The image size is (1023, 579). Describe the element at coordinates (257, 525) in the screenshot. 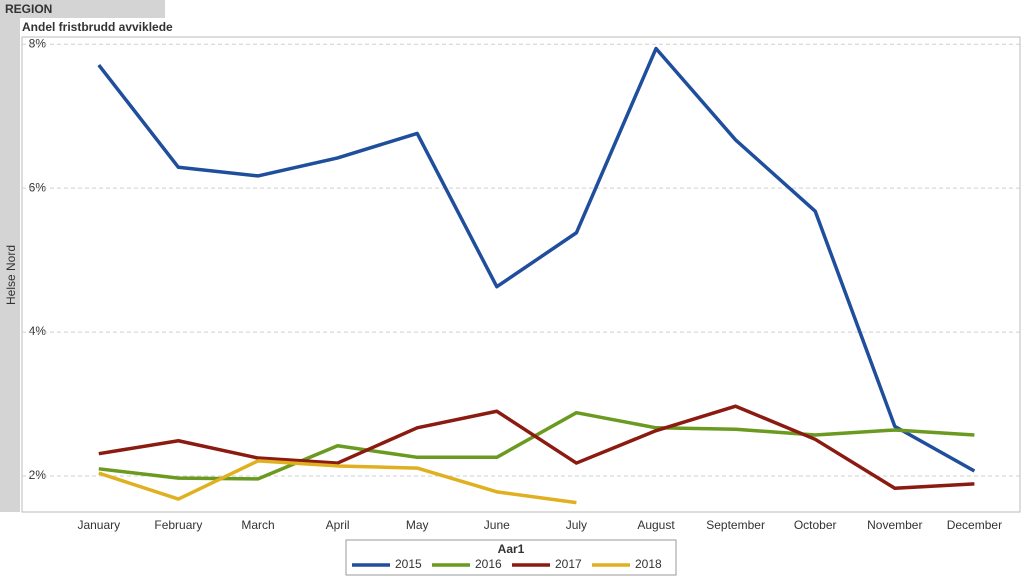

I see `x-tick-label: March` at that location.